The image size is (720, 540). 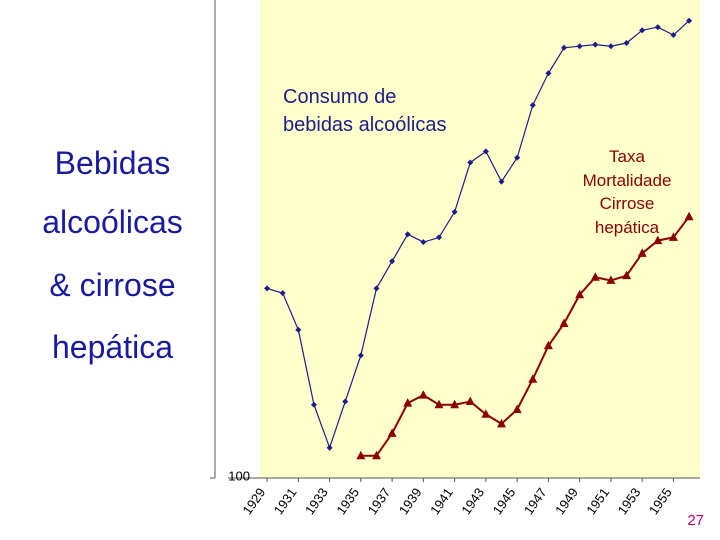 I want to click on title-line: & cirrose, so click(x=112, y=285).